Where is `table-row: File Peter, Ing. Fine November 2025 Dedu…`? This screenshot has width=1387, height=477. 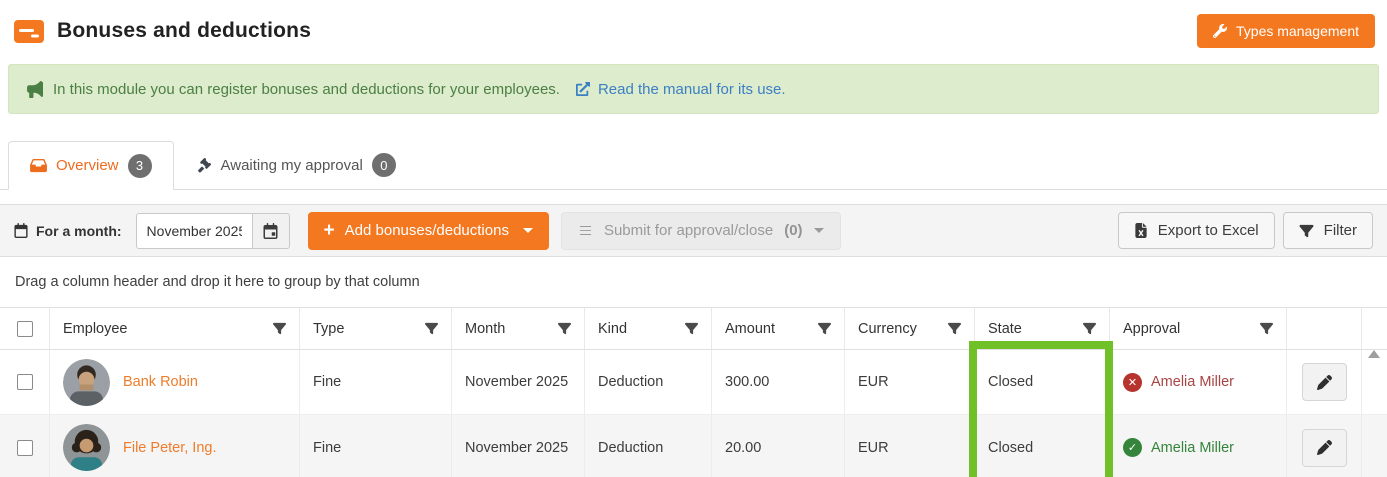
table-row: File Peter, Ing. Fine November 2025 Dedu… is located at coordinates (693, 446).